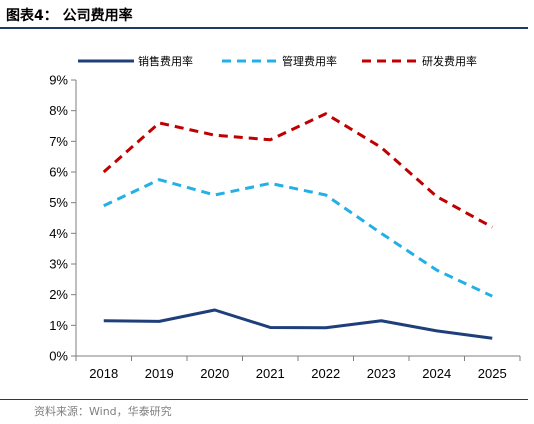 The image size is (534, 424). Describe the element at coordinates (58, 80) in the screenshot. I see `y-tick-label: 9%` at that location.